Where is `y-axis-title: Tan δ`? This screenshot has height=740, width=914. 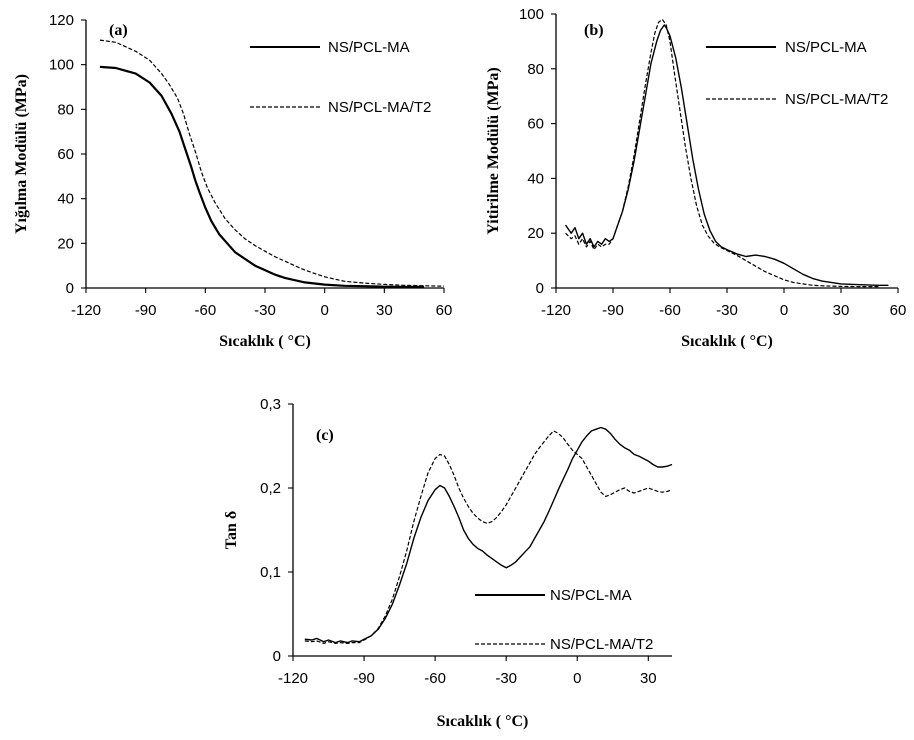
y-axis-title: Tan δ is located at coordinates (231, 530).